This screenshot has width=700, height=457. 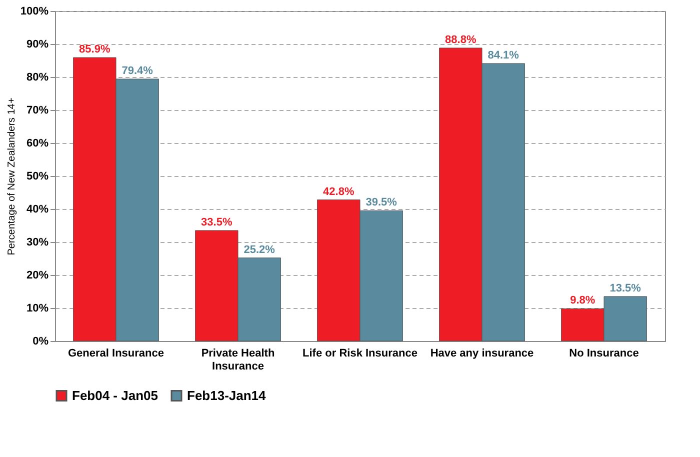 What do you see at coordinates (583, 300) in the screenshot?
I see `data-label: 9.8%` at bounding box center [583, 300].